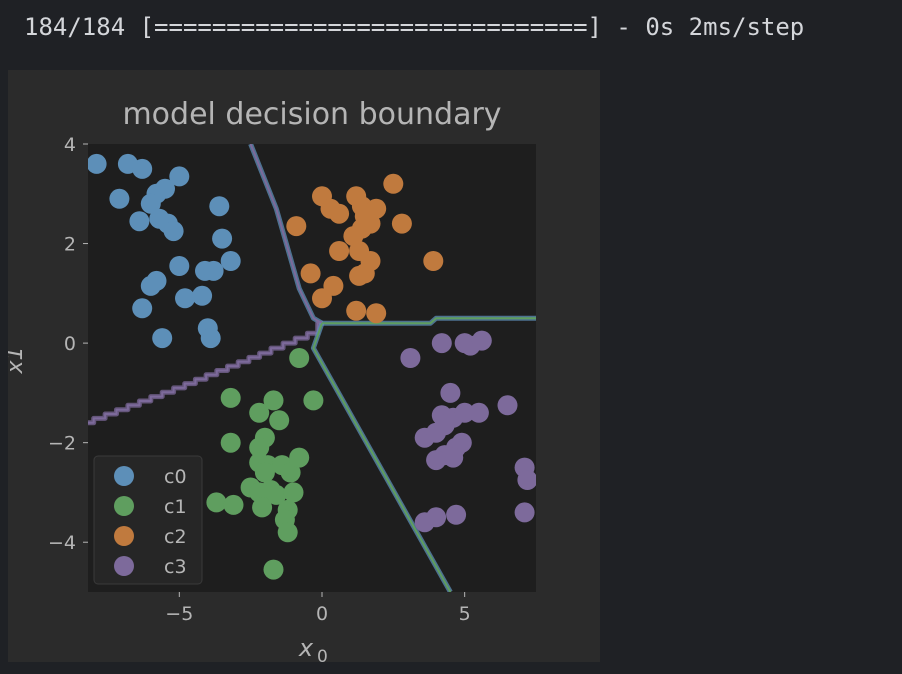 The height and width of the screenshot is (674, 902). Describe the element at coordinates (306, 648) in the screenshot. I see `x-axis-label: x` at that location.